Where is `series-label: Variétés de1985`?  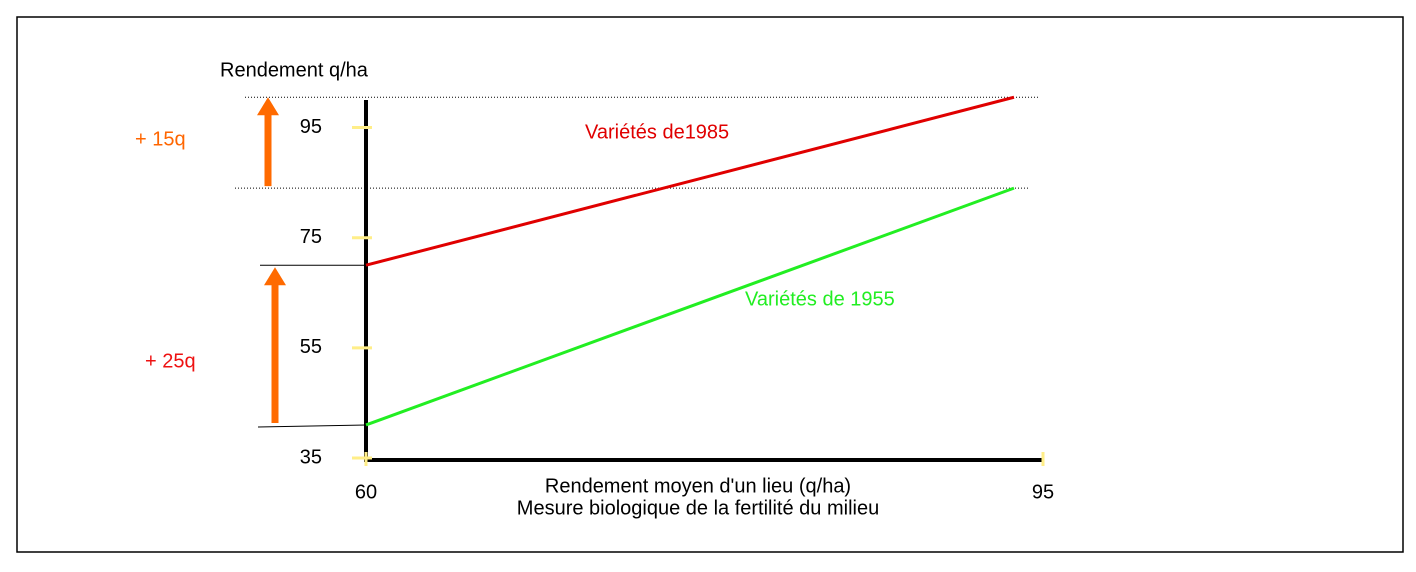
series-label: Variétés de1985 is located at coordinates (657, 132).